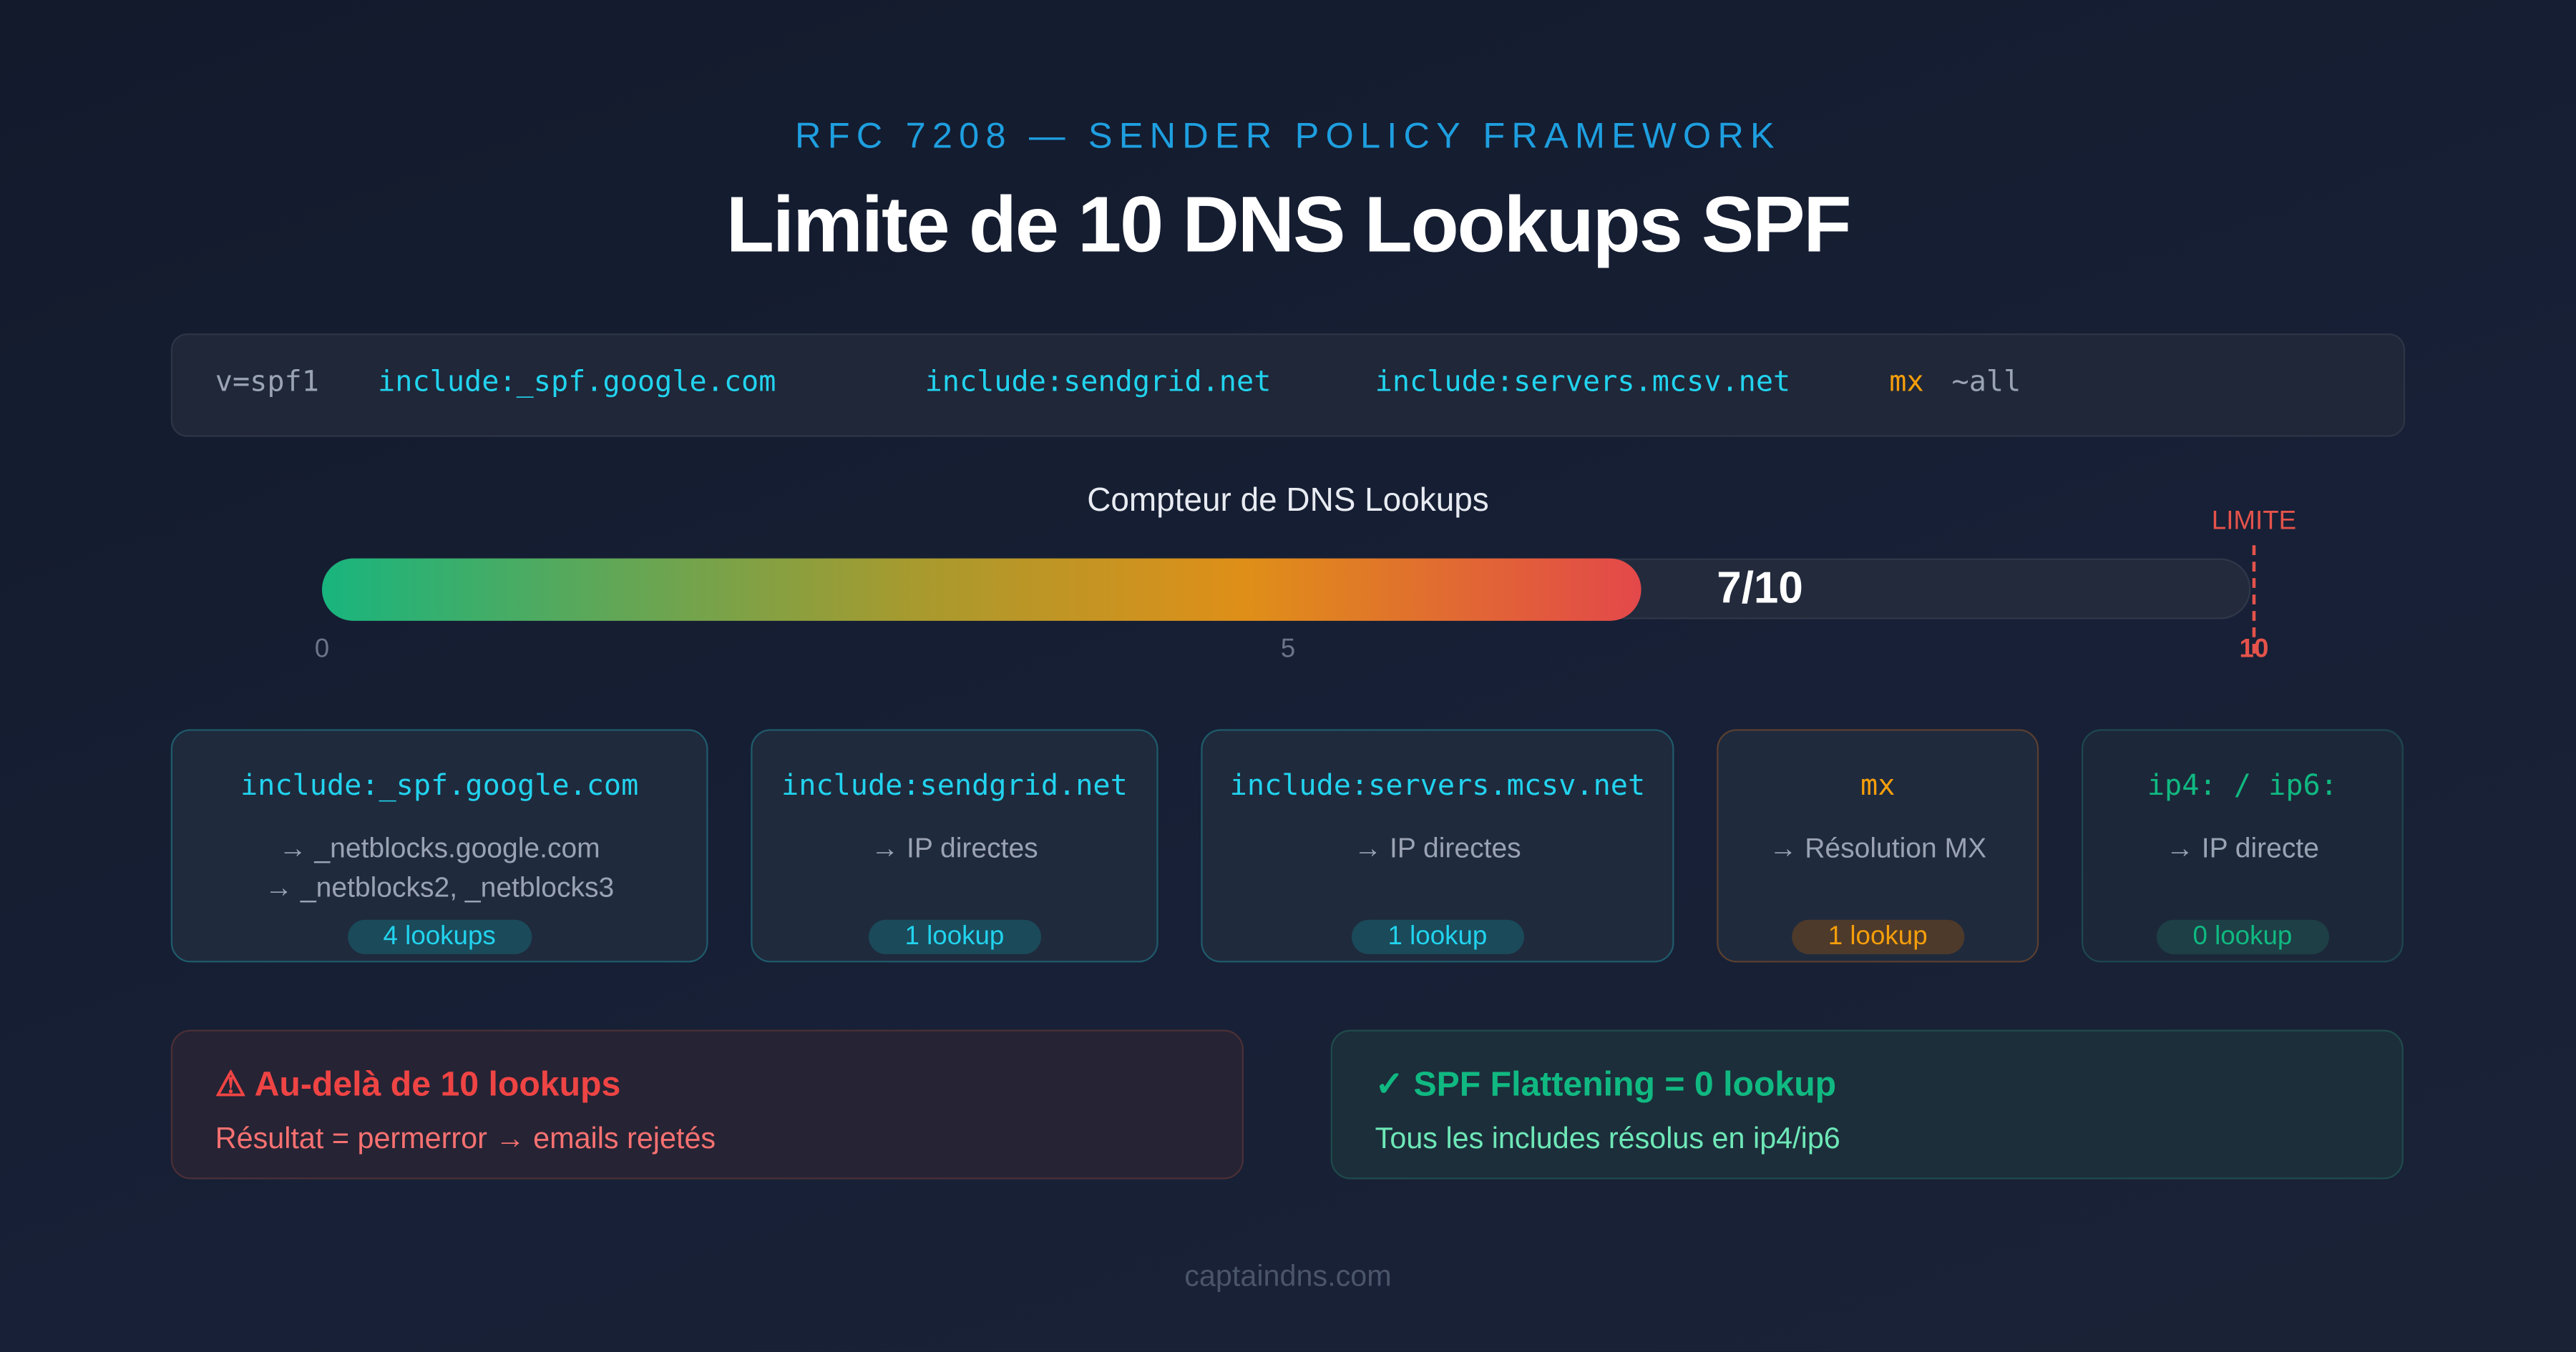 This screenshot has height=1352, width=2576. What do you see at coordinates (1288, 501) in the screenshot?
I see `counter-title: Compteur de DNS Lookups` at bounding box center [1288, 501].